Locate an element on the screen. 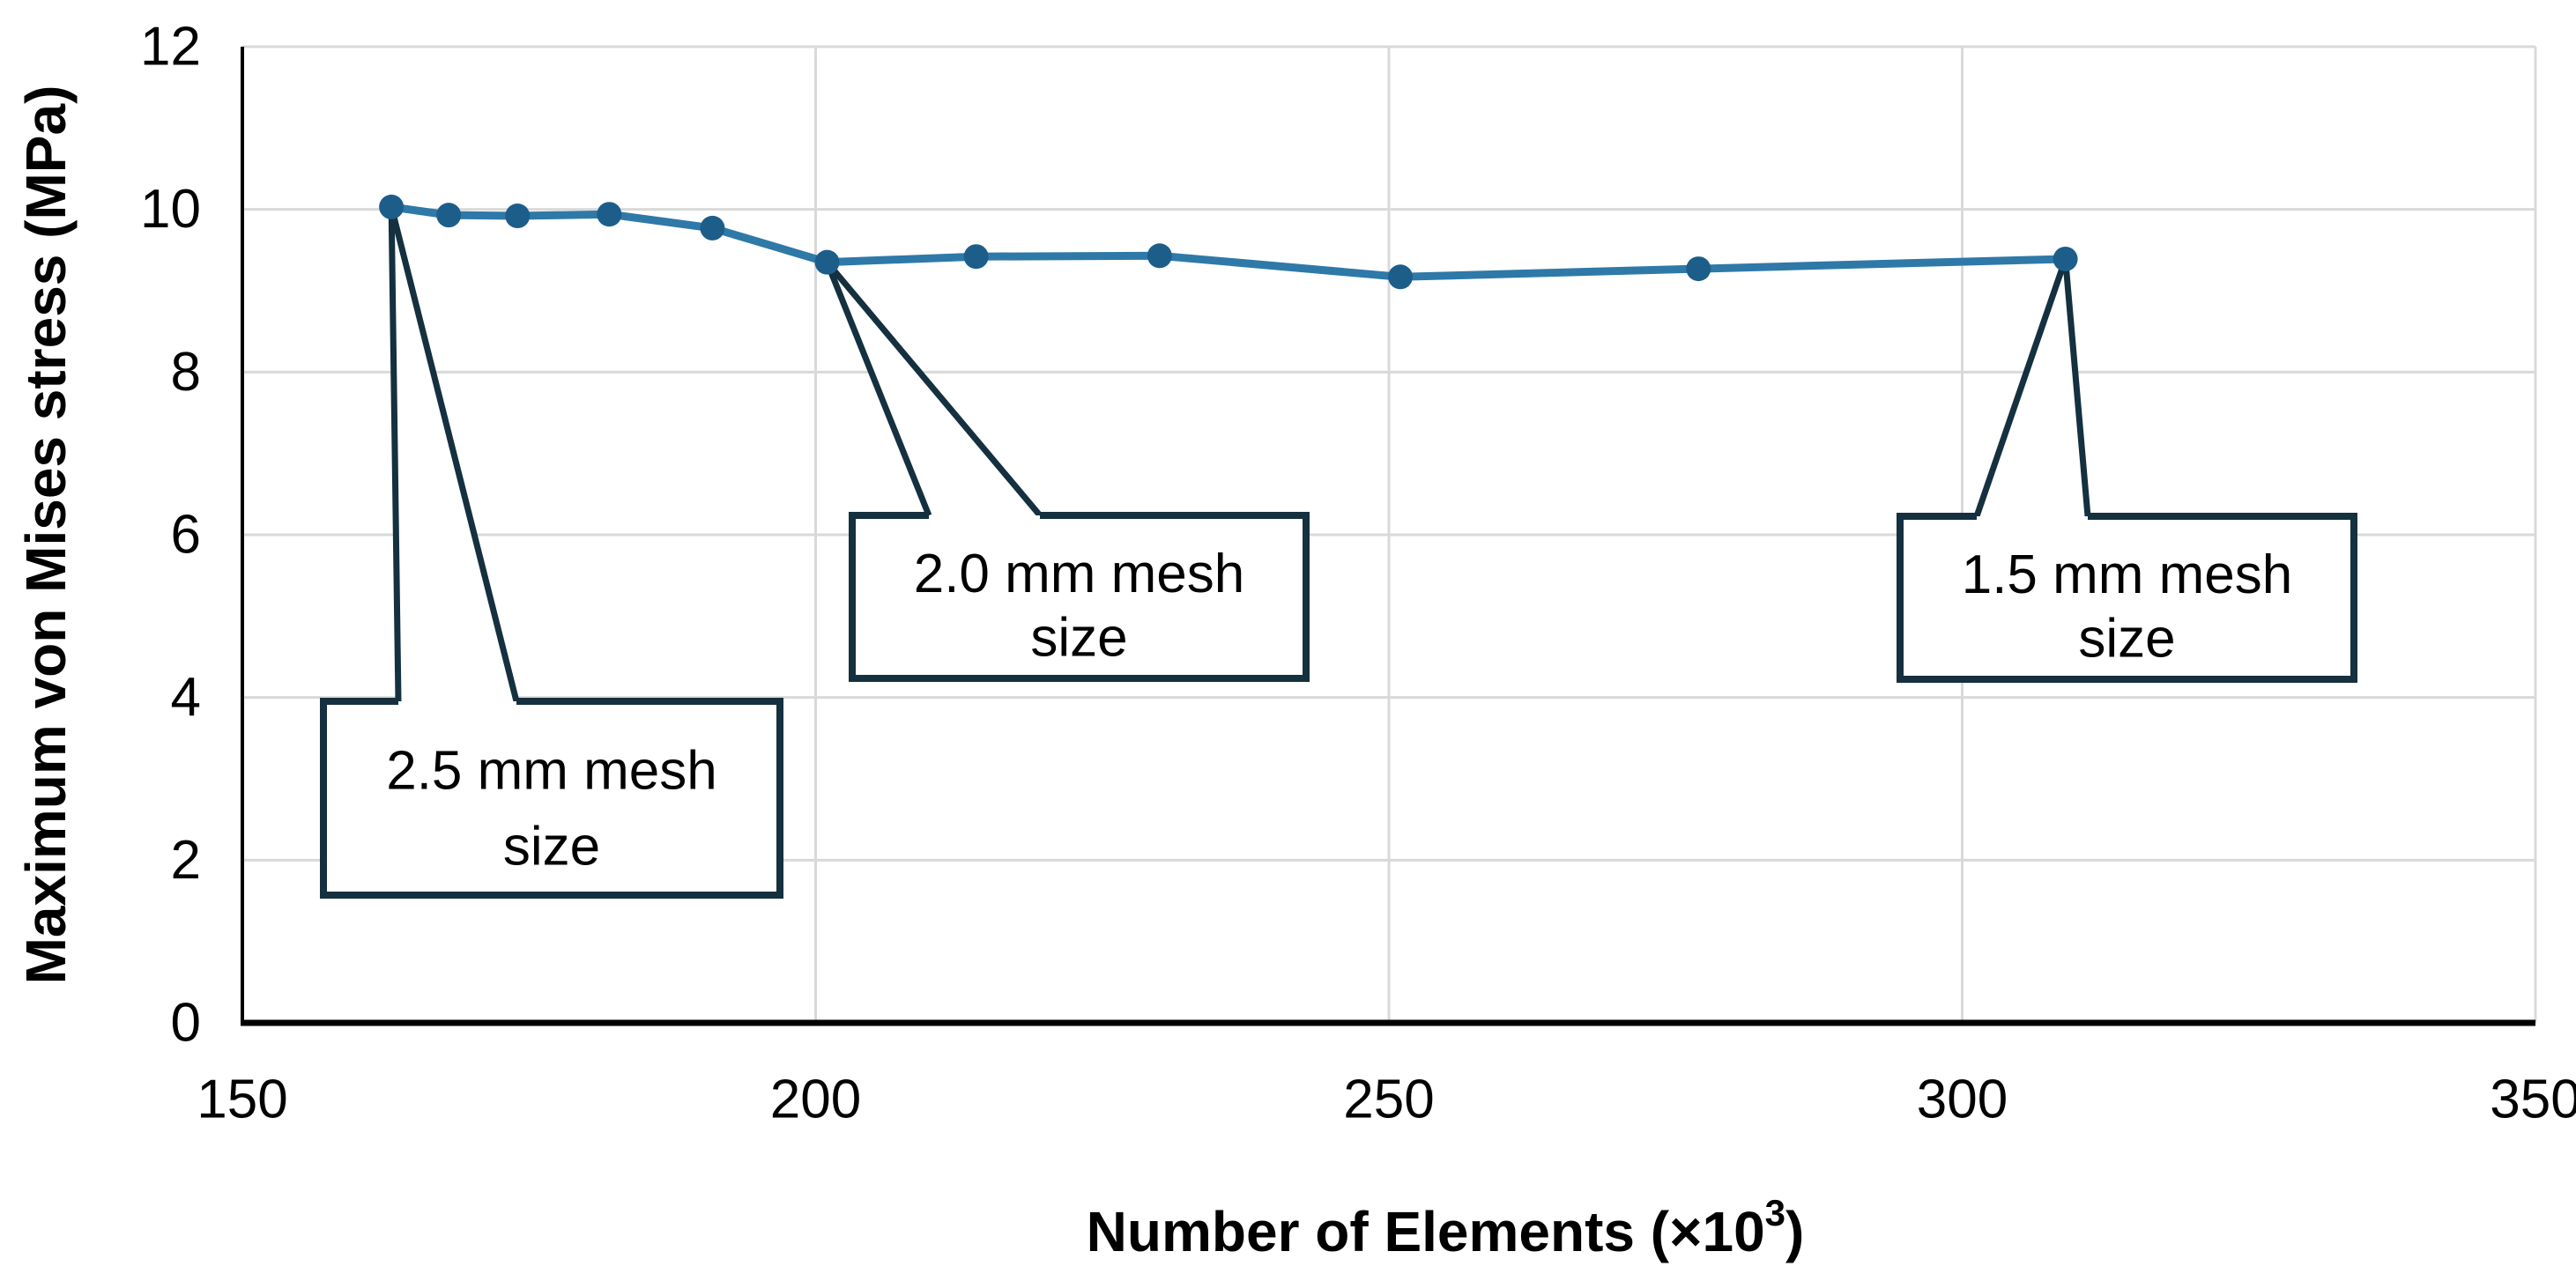  x-axis-tick-label: 300 is located at coordinates (1962, 1100).